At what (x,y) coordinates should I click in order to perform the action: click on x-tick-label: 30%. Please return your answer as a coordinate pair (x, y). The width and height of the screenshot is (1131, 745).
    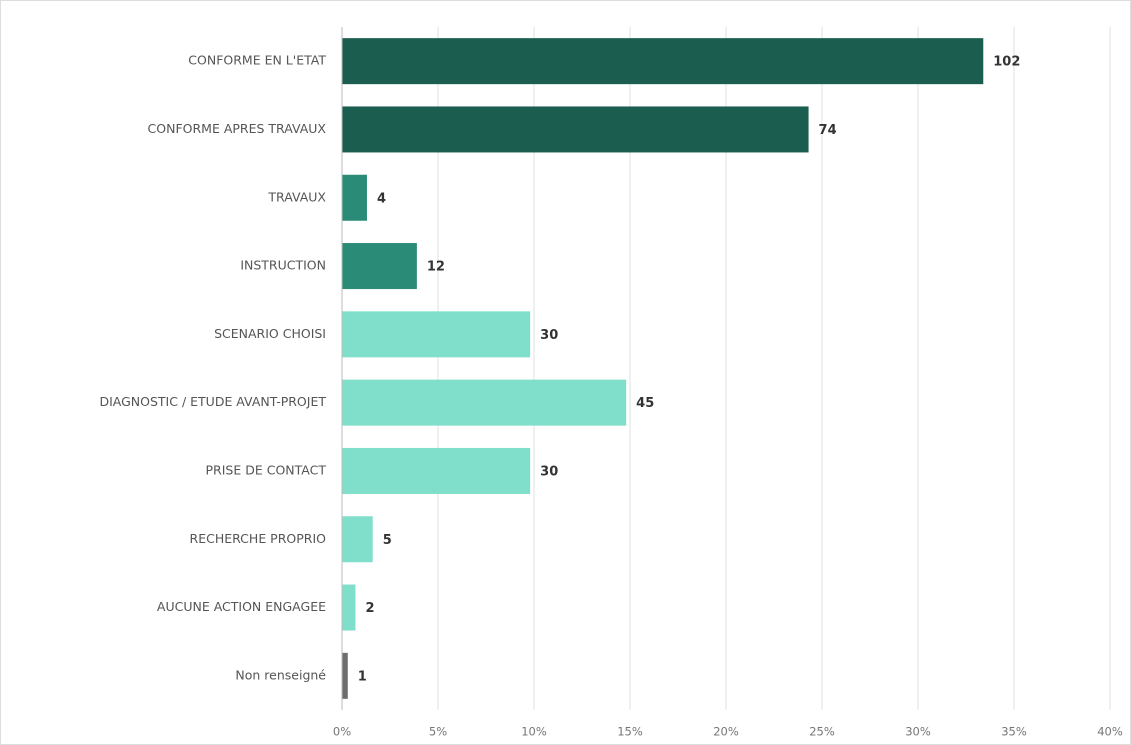
    Looking at the image, I should click on (918, 732).